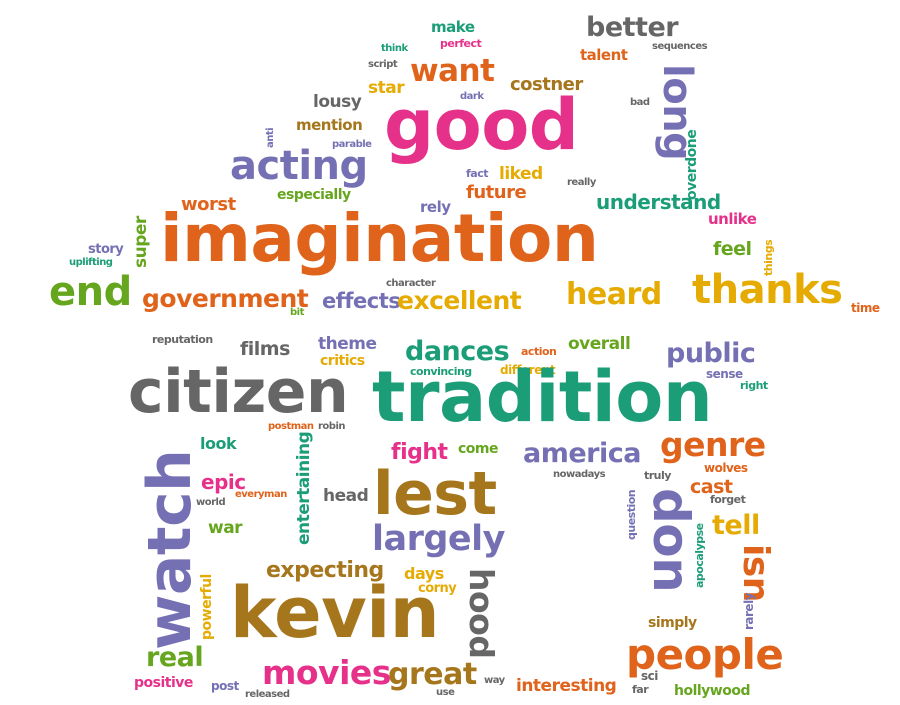 The image size is (900, 705). What do you see at coordinates (314, 195) in the screenshot?
I see `word-especially: especially` at bounding box center [314, 195].